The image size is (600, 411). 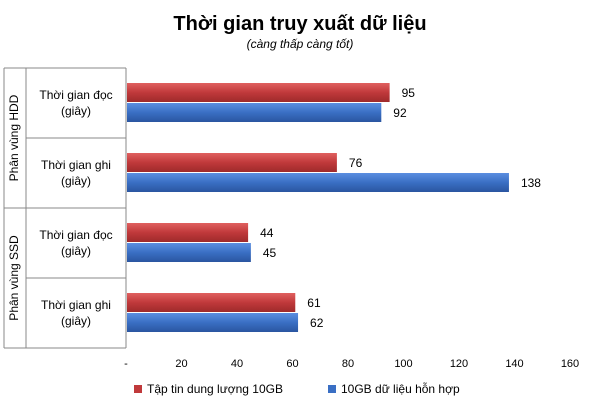 What do you see at coordinates (215, 389) in the screenshot?
I see `legend-label: Tập tin dung lượng 10GB` at bounding box center [215, 389].